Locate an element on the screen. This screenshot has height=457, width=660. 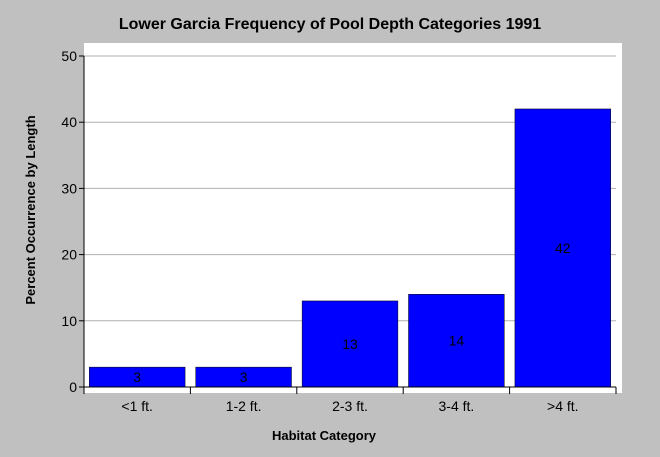
bar-value-label: 13 is located at coordinates (350, 344).